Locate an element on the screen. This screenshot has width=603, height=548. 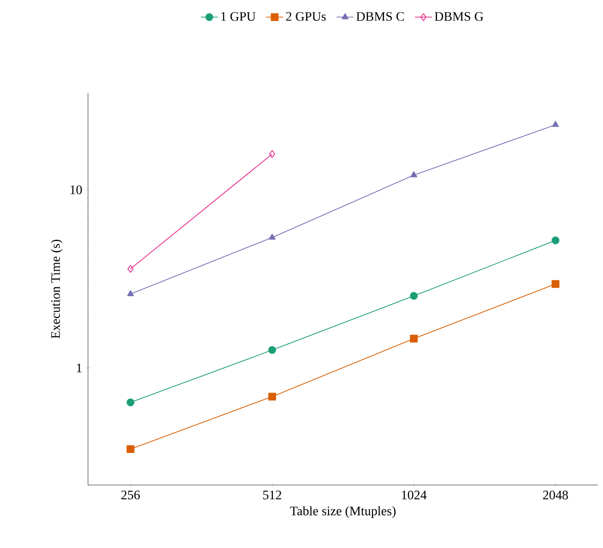
legend-label: 1 GPU is located at coordinates (238, 16).